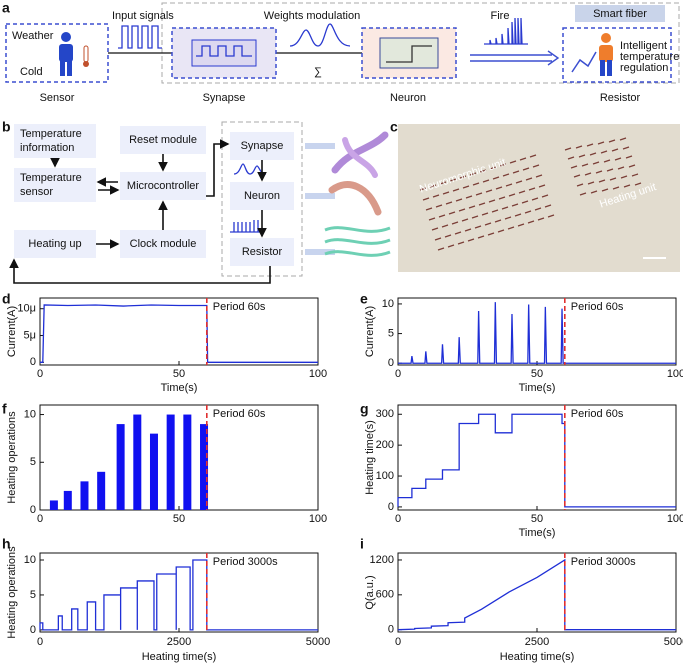 Image resolution: width=683 pixels, height=667 pixels. I want to click on label: Cold, so click(31, 72).